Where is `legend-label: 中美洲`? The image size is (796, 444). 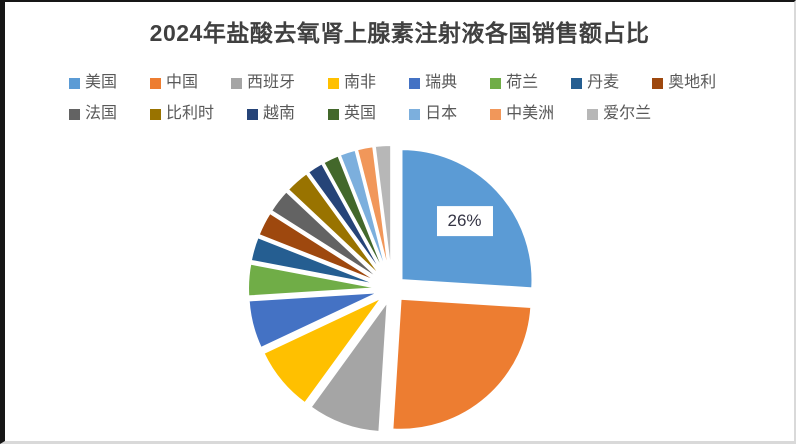 legend-label: 中美洲 is located at coordinates (530, 113).